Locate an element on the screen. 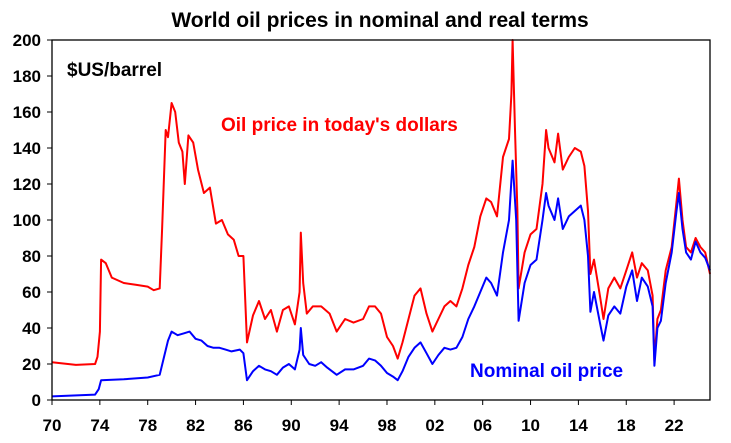  y-axis-unit-label: $US/barrel is located at coordinates (114, 70).